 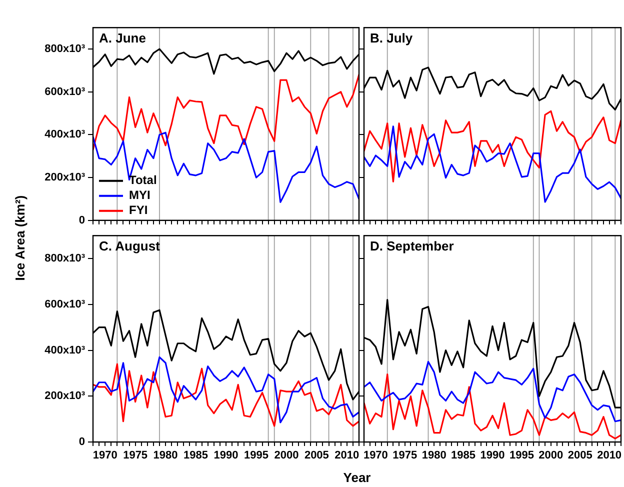 I want to click on y-axis-title: Ice Area (km²), so click(x=20, y=238).